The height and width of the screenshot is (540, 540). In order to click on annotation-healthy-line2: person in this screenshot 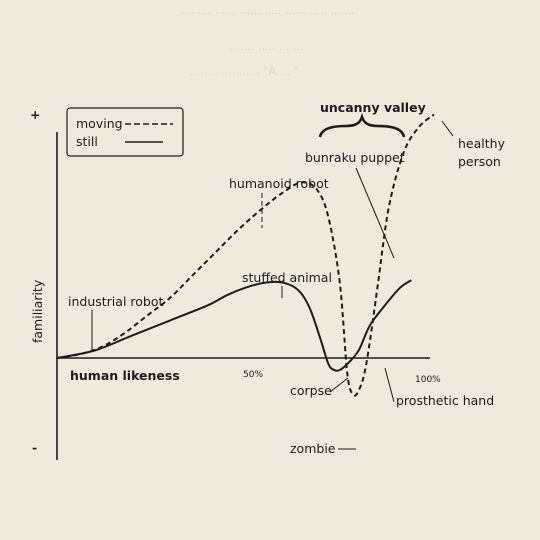, I will do `click(479, 161)`.